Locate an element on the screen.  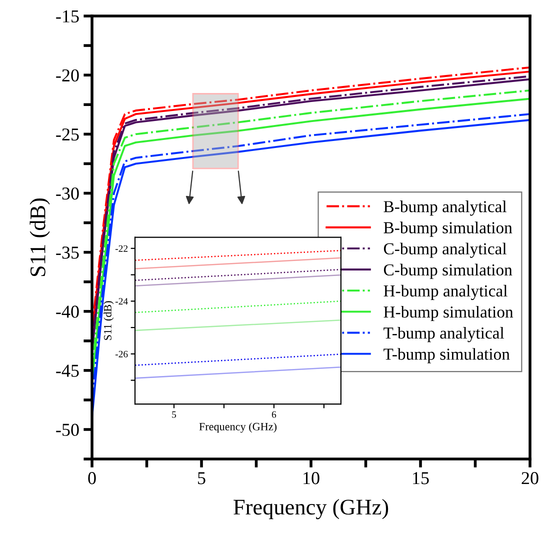
x-tick-label: 6 is located at coordinates (274, 414).